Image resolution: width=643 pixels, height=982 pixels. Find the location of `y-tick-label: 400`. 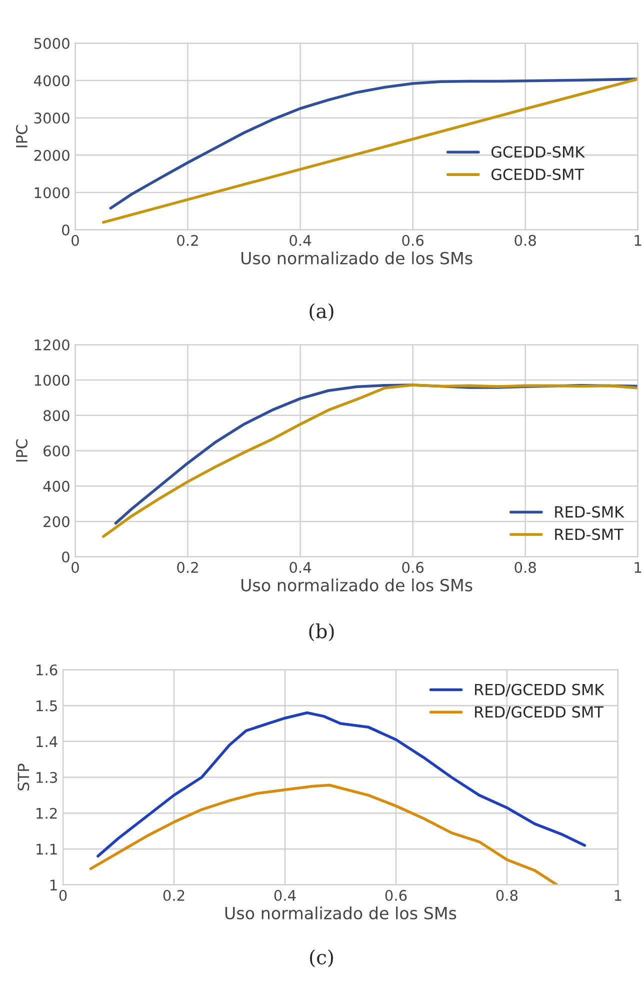

y-tick-label: 400 is located at coordinates (56, 486).